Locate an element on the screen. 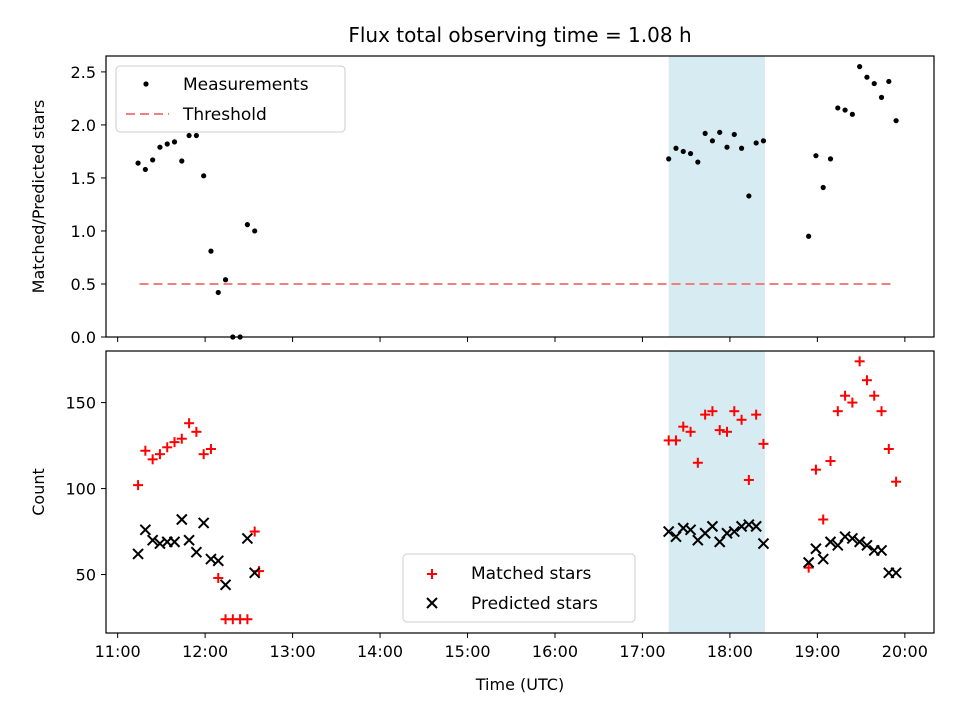  top-legend: Measurements Threshold is located at coordinates (230, 99).